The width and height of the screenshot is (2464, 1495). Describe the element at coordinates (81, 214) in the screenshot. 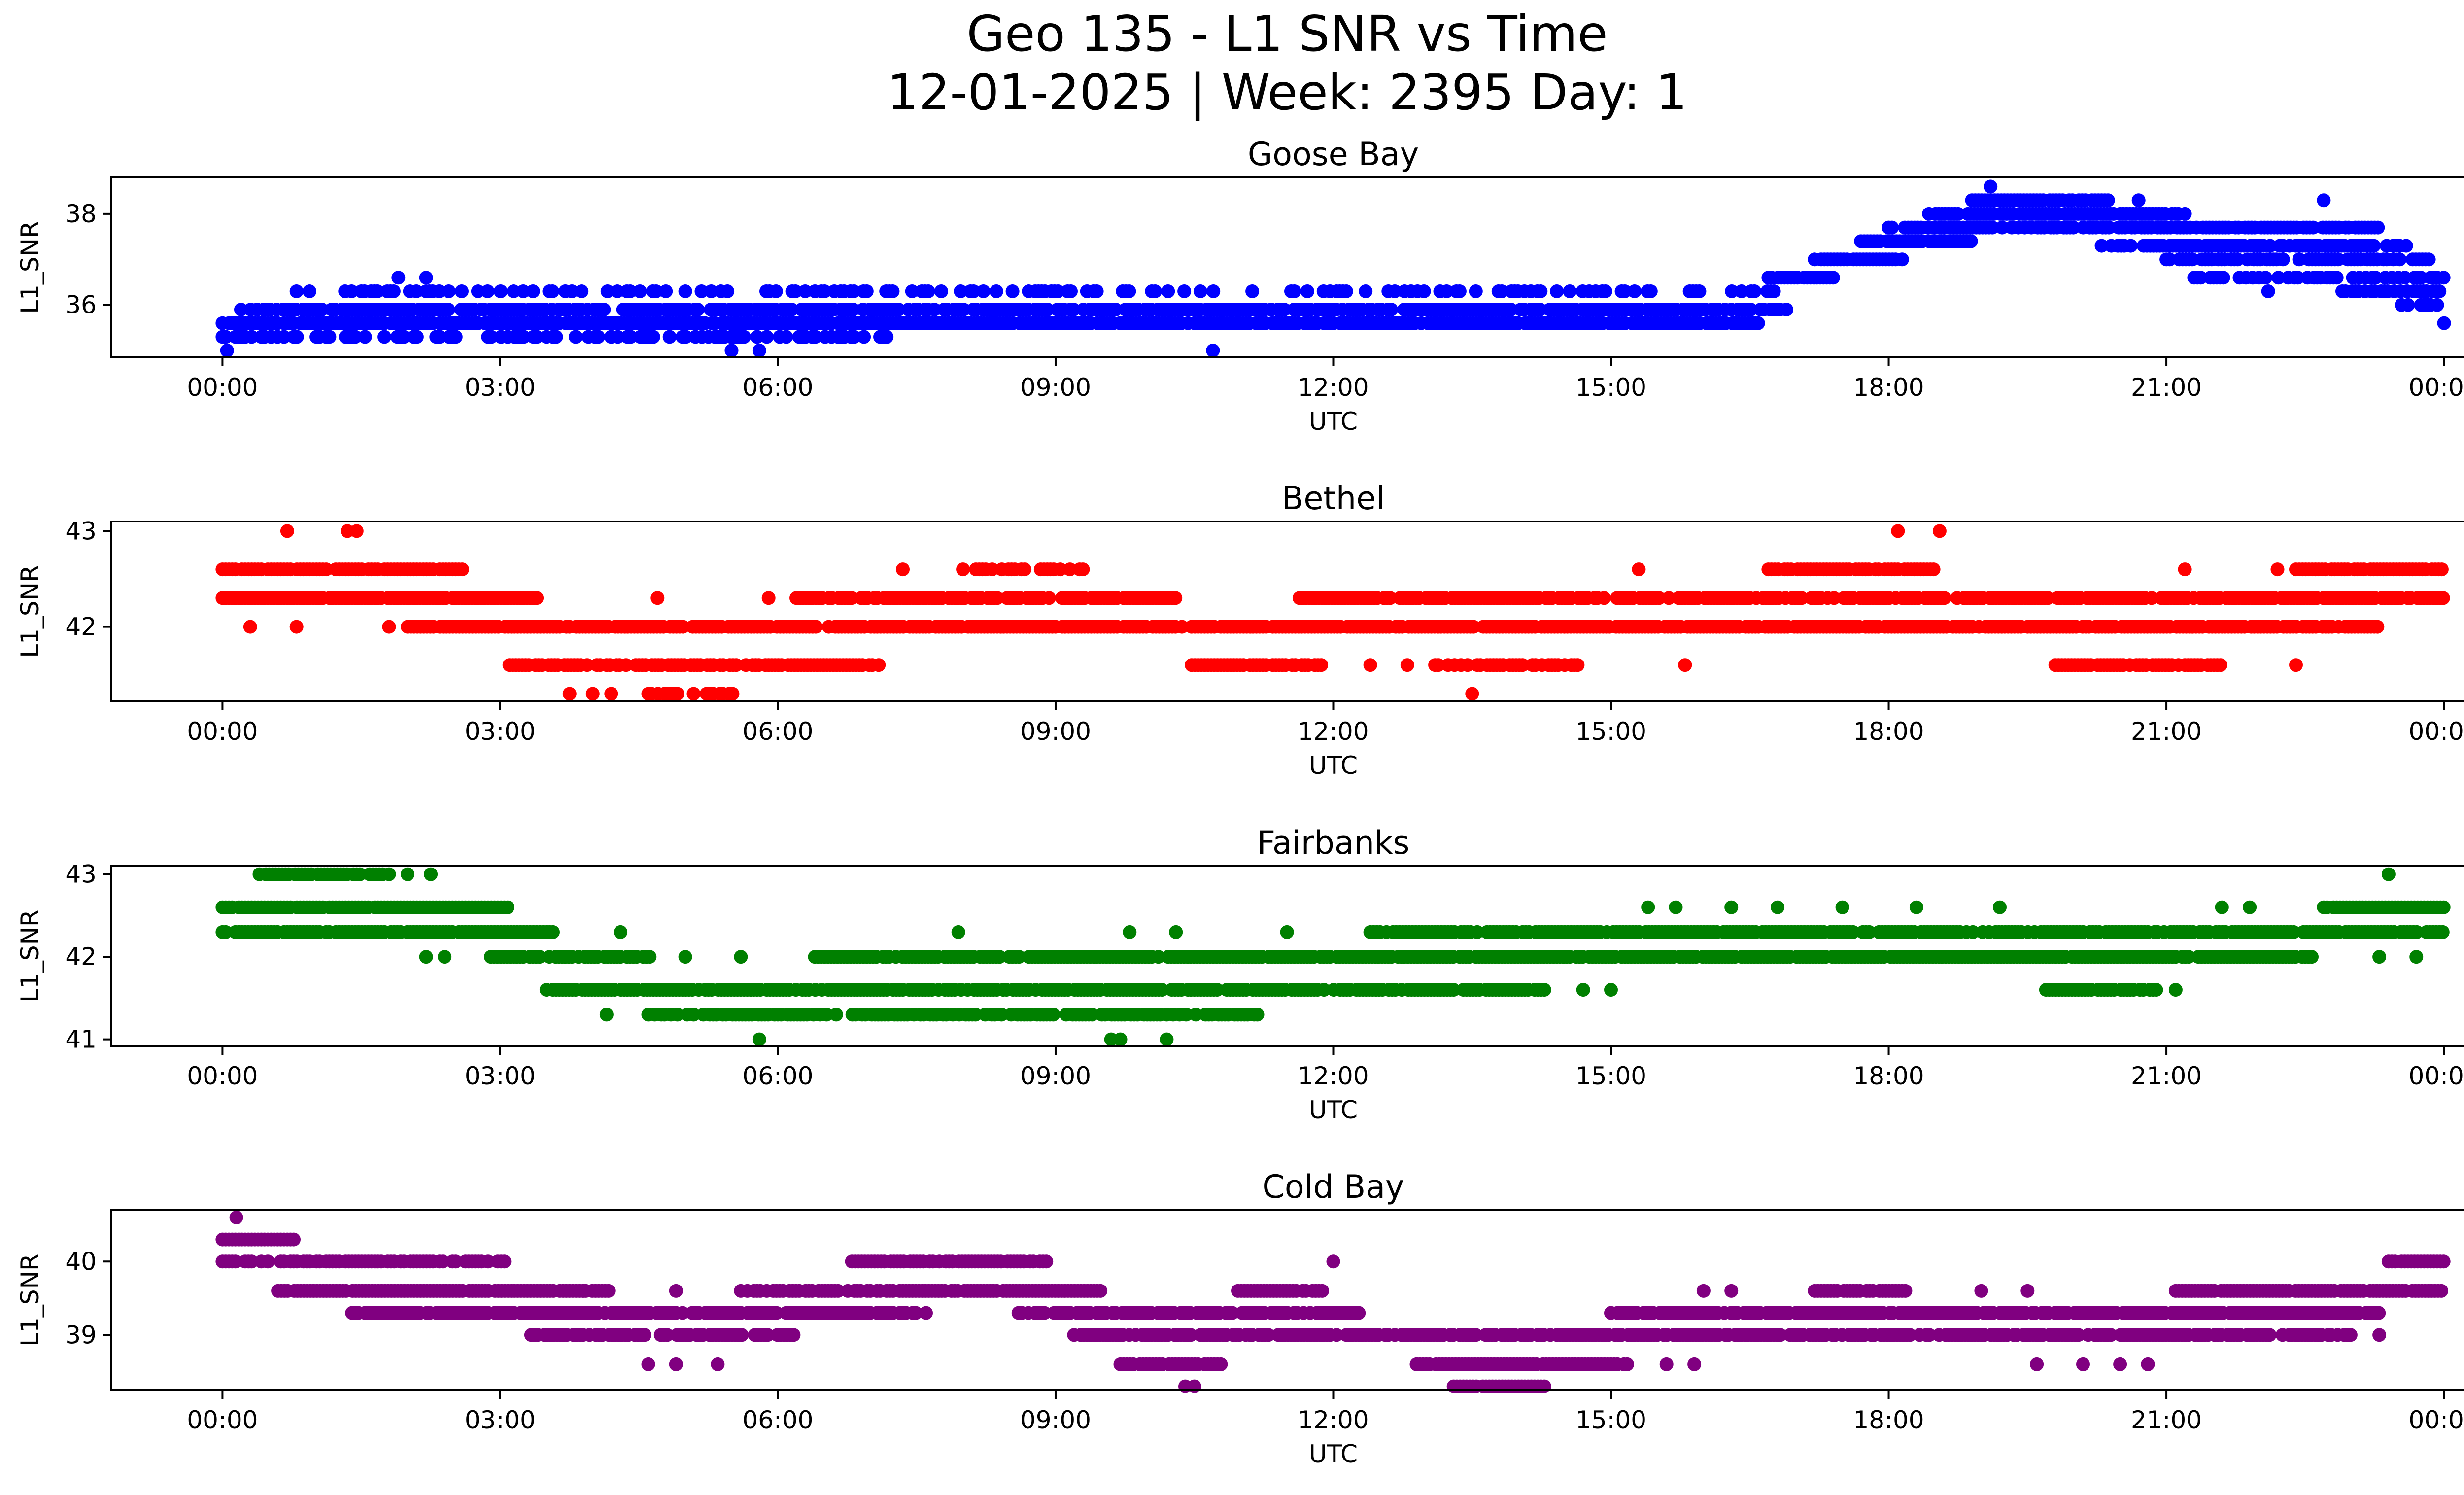

I see `y-tick-label: 38` at that location.